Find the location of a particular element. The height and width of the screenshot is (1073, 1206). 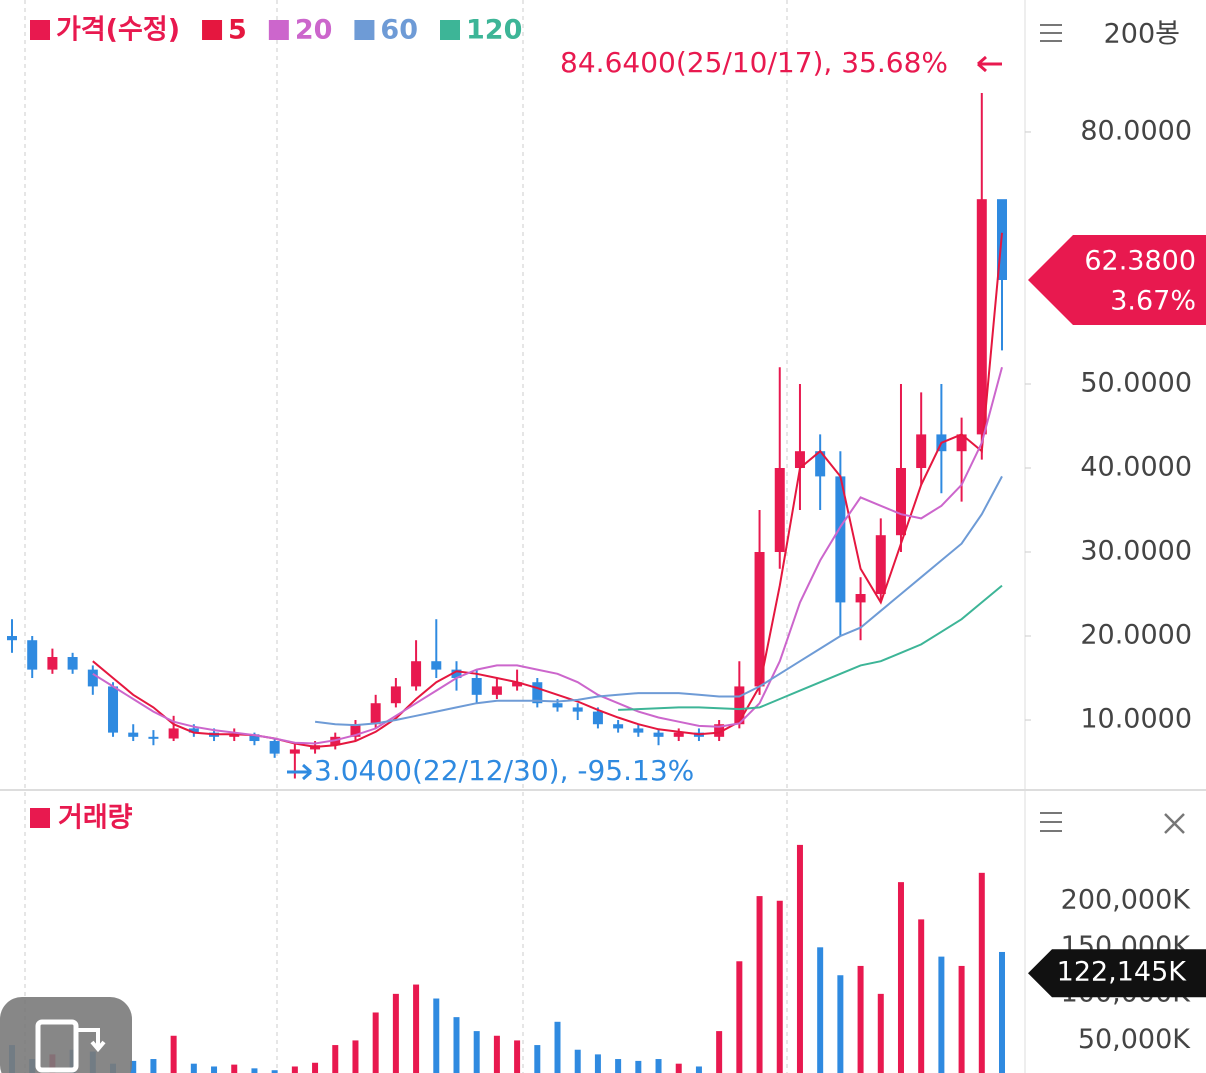

y-tick-label: 20.0000 is located at coordinates (1136, 635).